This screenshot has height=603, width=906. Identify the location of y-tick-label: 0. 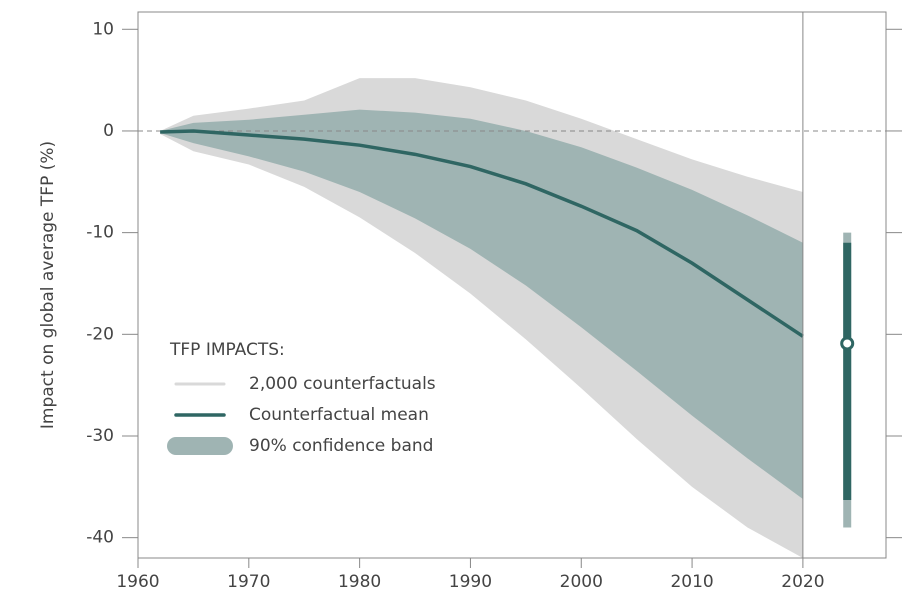
(108, 131).